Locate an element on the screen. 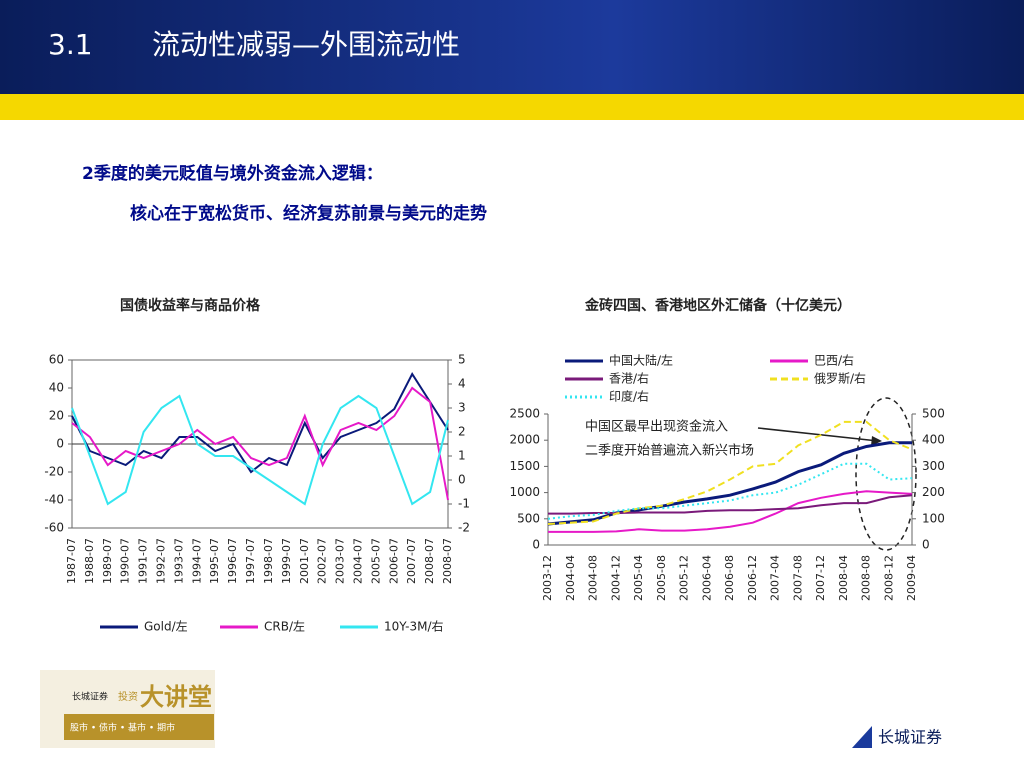 This screenshot has height=772, width=1024. y-tick-label: 1500 is located at coordinates (524, 466).